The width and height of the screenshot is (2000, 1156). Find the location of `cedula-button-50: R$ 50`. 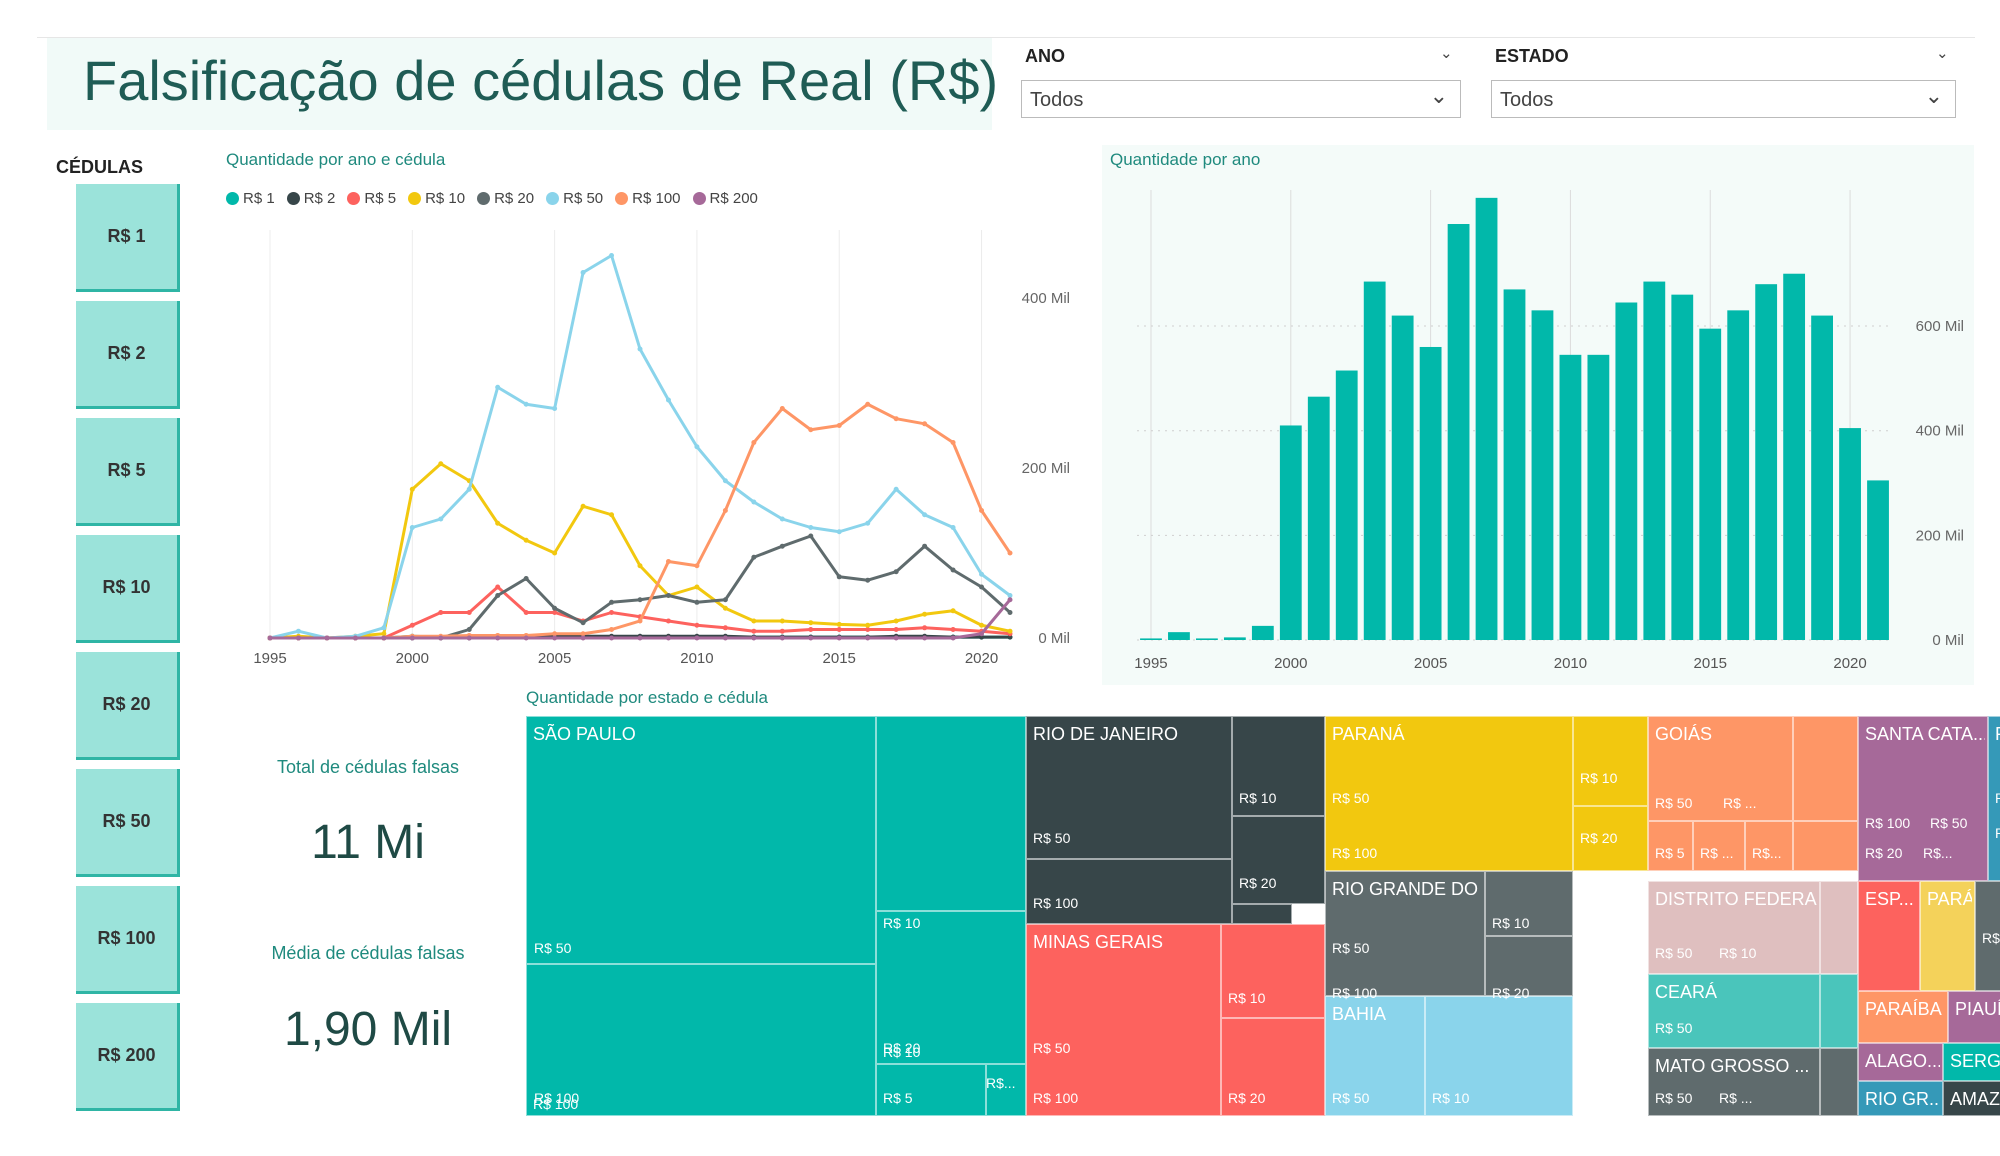

cedula-button-50: R$ 50 is located at coordinates (128, 823).